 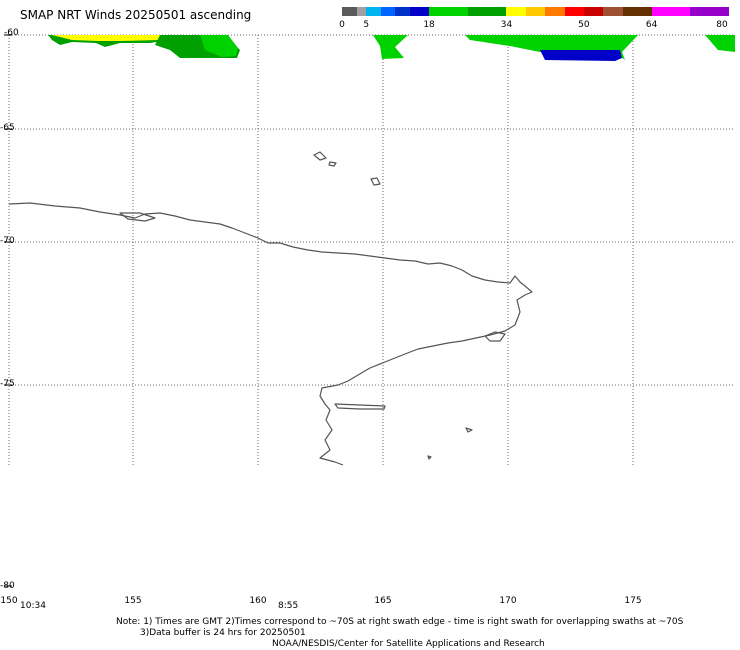 What do you see at coordinates (722, 25) in the screenshot?
I see `colorbar-label: 80` at bounding box center [722, 25].